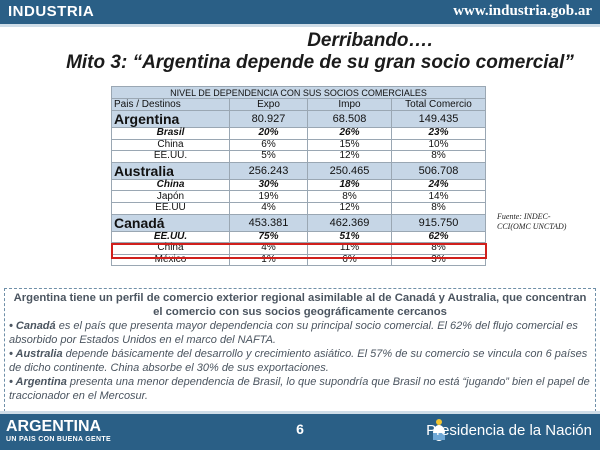 This screenshot has height=450, width=600. Describe the element at coordinates (522, 11) in the screenshot. I see `website-url: www.industria.gob.ar` at that location.